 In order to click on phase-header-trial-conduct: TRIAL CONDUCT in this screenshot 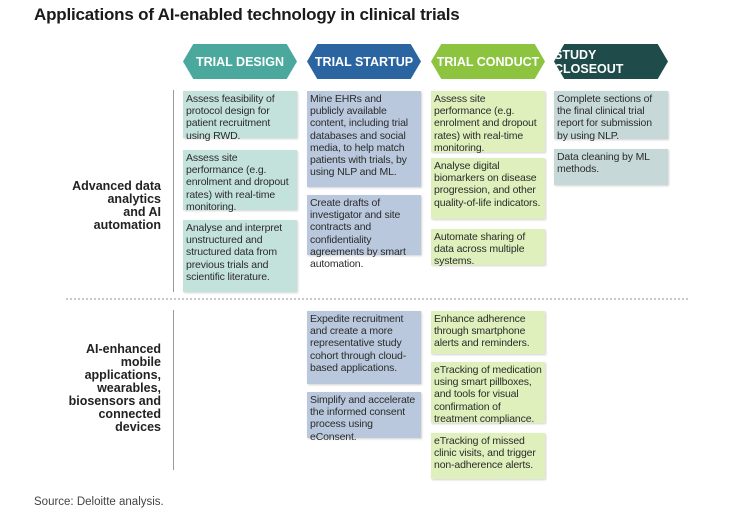, I will do `click(488, 61)`.